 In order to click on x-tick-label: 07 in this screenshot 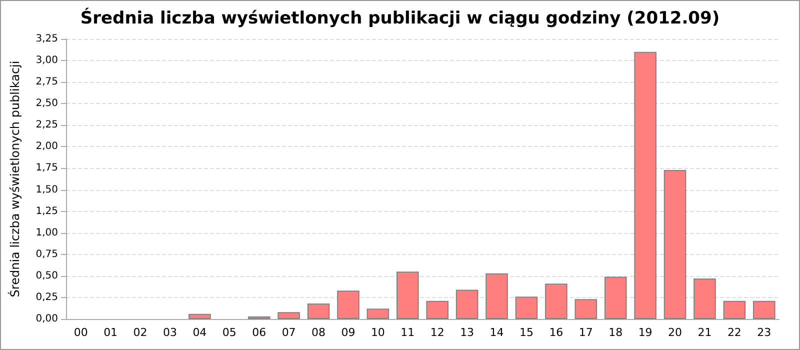, I will do `click(289, 332)`.